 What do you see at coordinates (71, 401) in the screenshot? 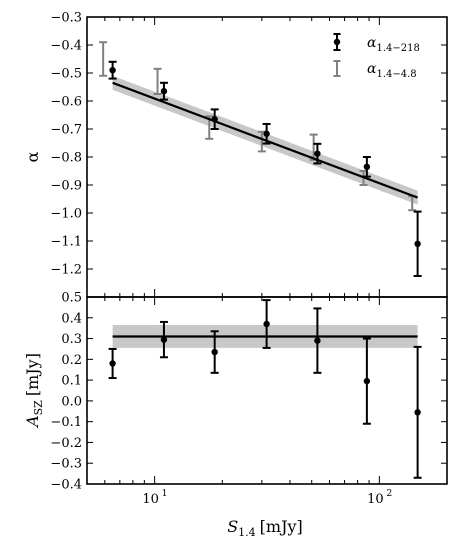
I see `bottom-y-tick-label: 0.0` at bounding box center [71, 401].